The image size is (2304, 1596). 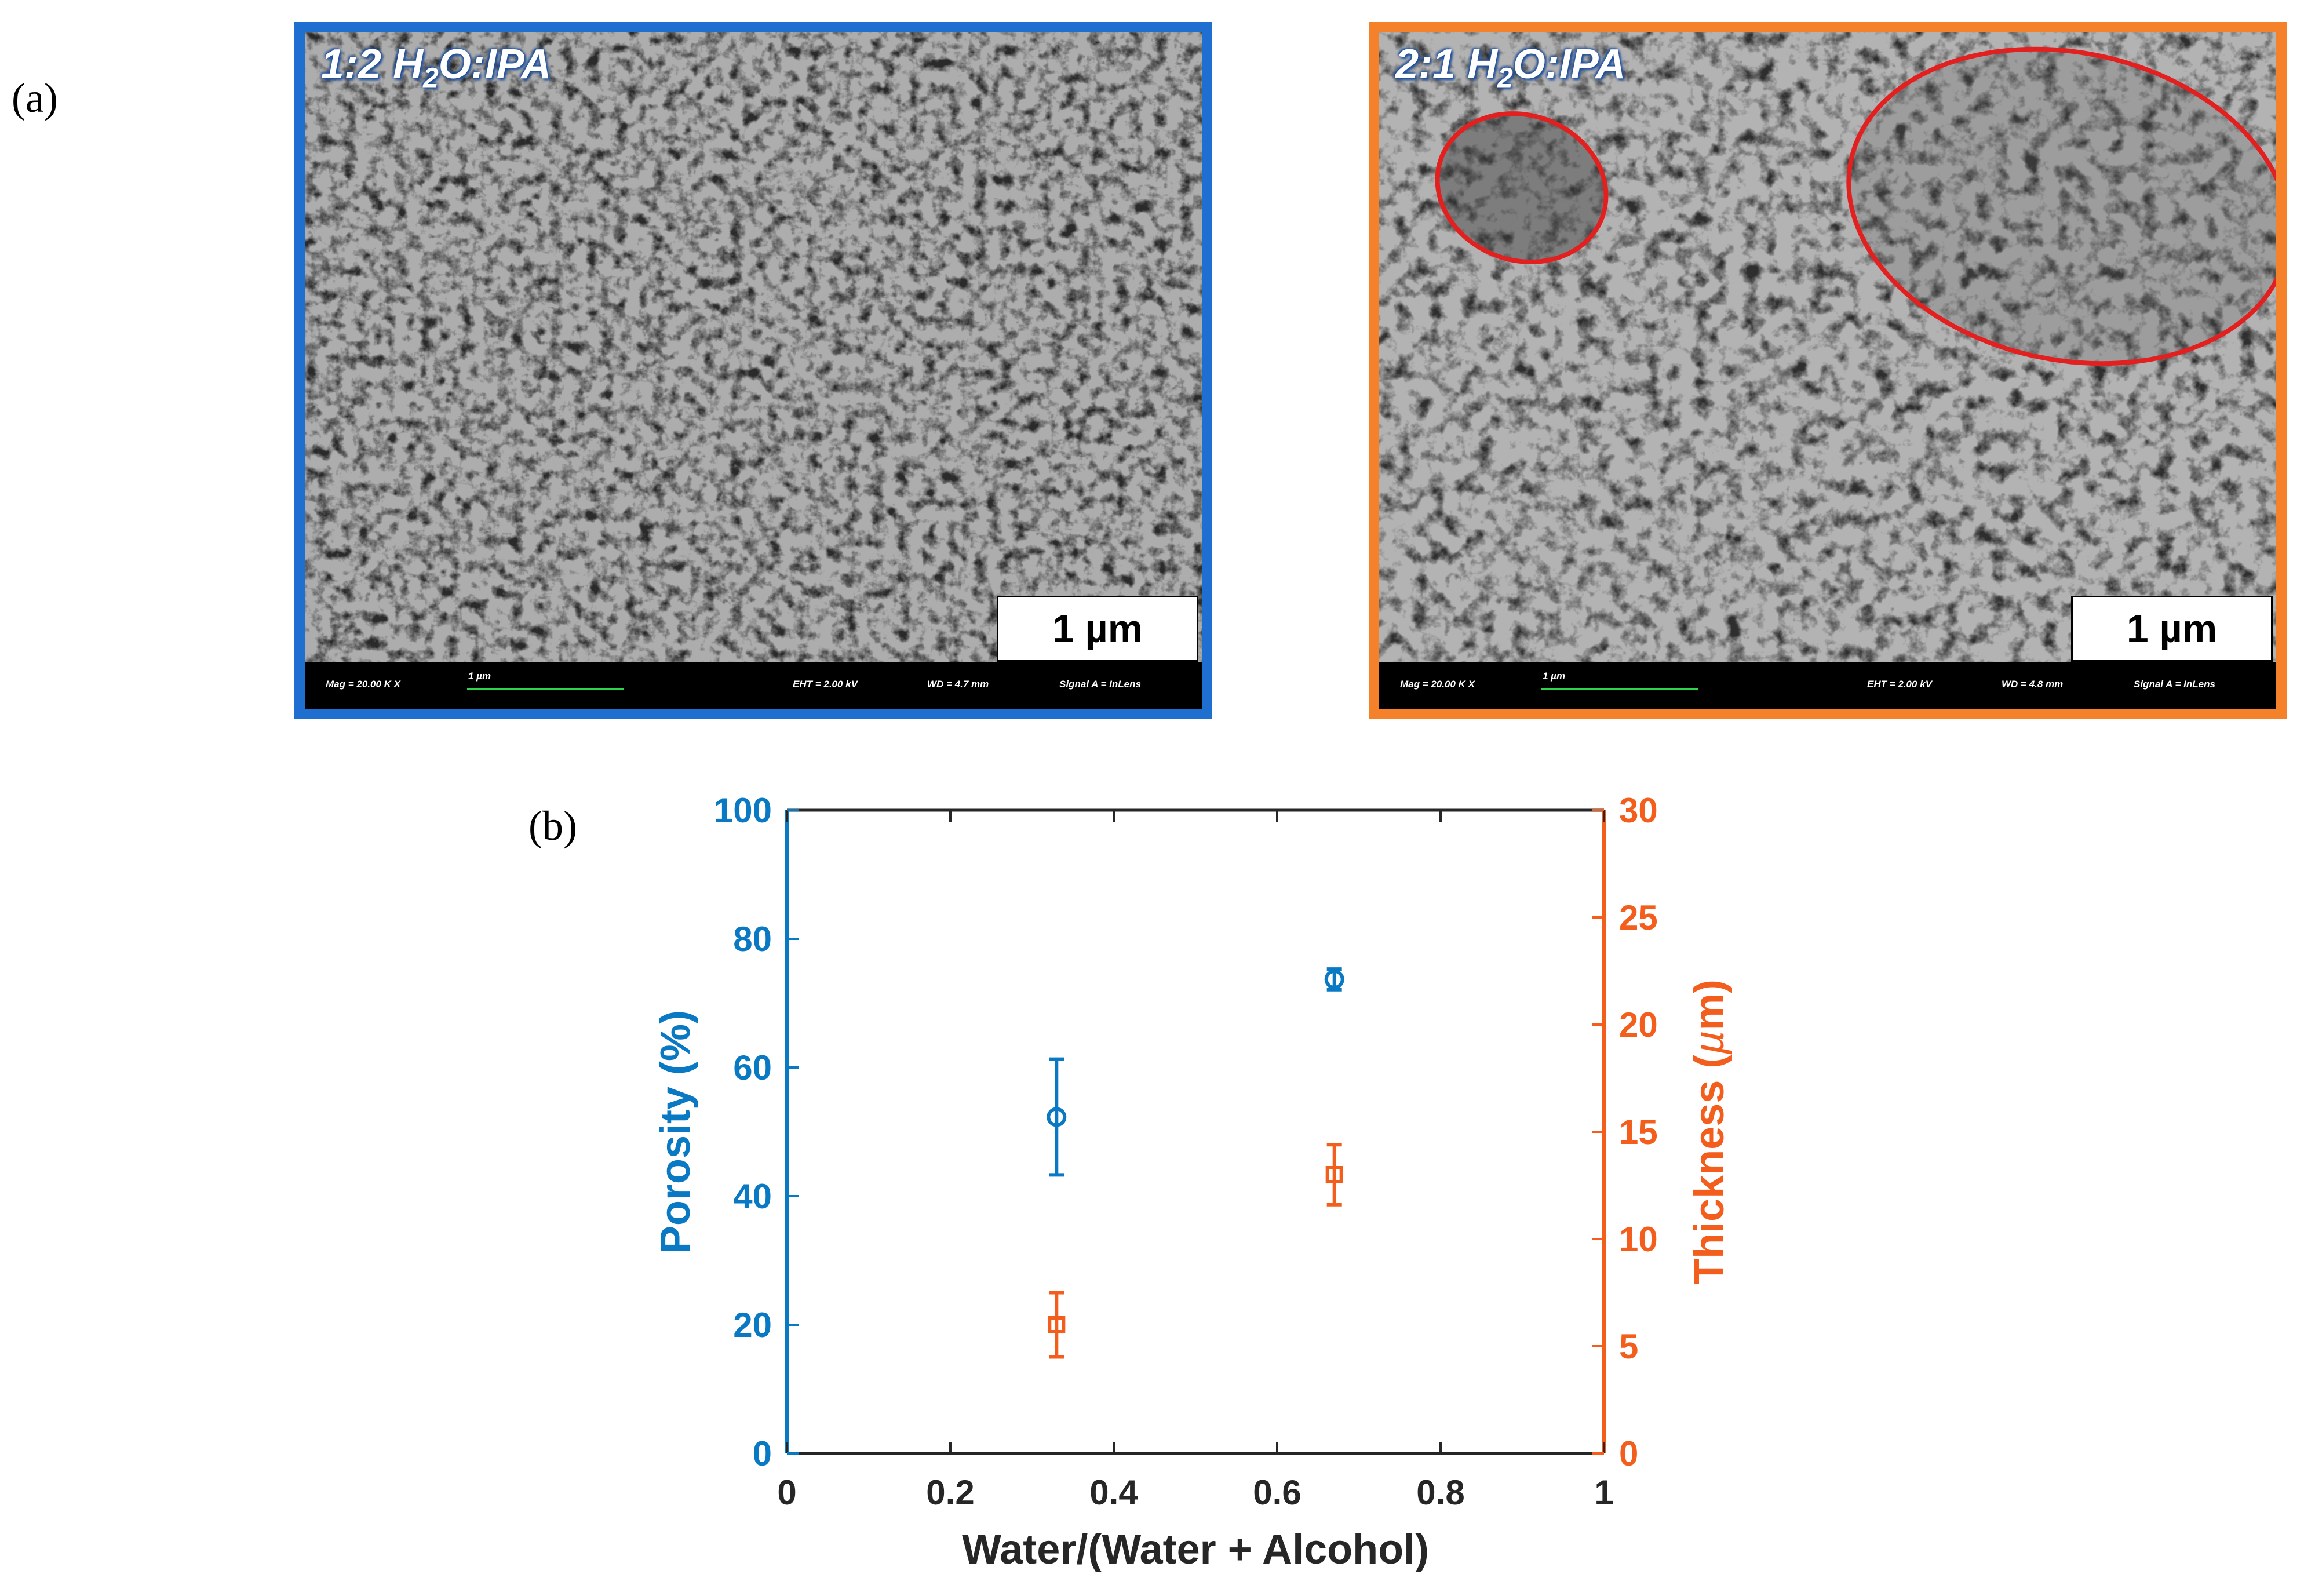 I want to click on sem-image-2-title: 2:1 H2O:IPA, so click(x=1511, y=67).